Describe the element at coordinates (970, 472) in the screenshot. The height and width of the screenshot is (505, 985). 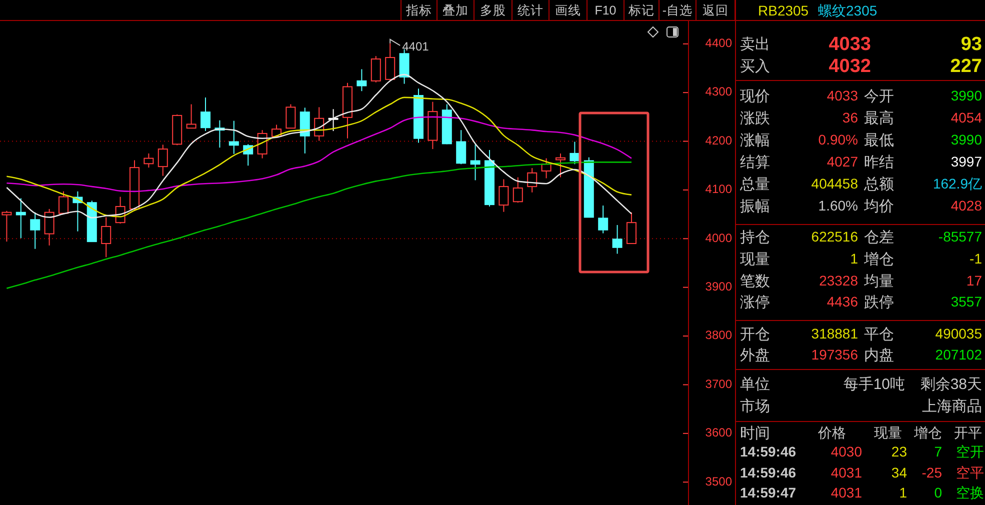
I see `text: 空平` at that location.